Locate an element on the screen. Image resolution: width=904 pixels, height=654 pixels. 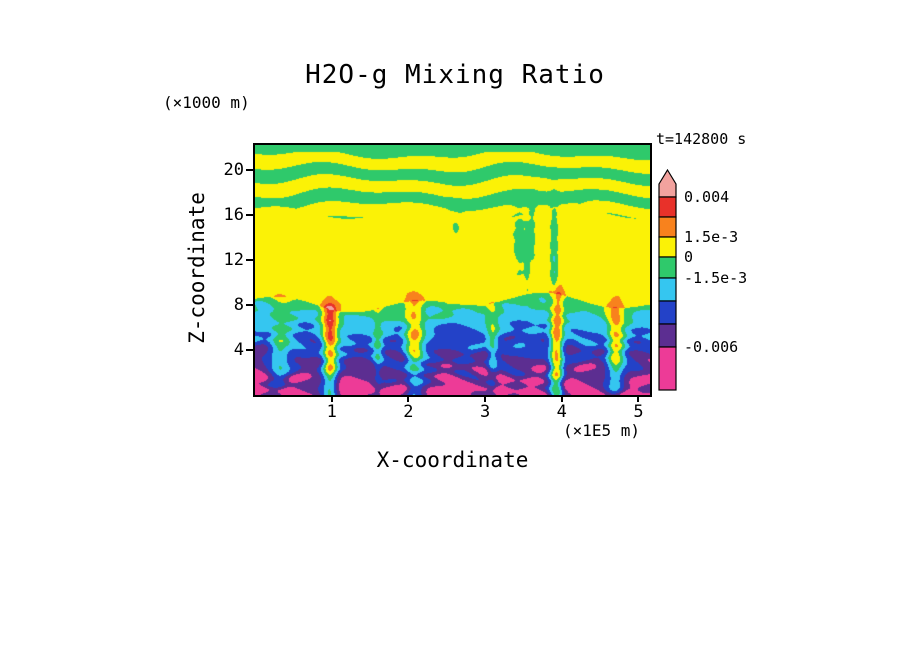
x-axis-tick-label: 3 is located at coordinates (485, 412).